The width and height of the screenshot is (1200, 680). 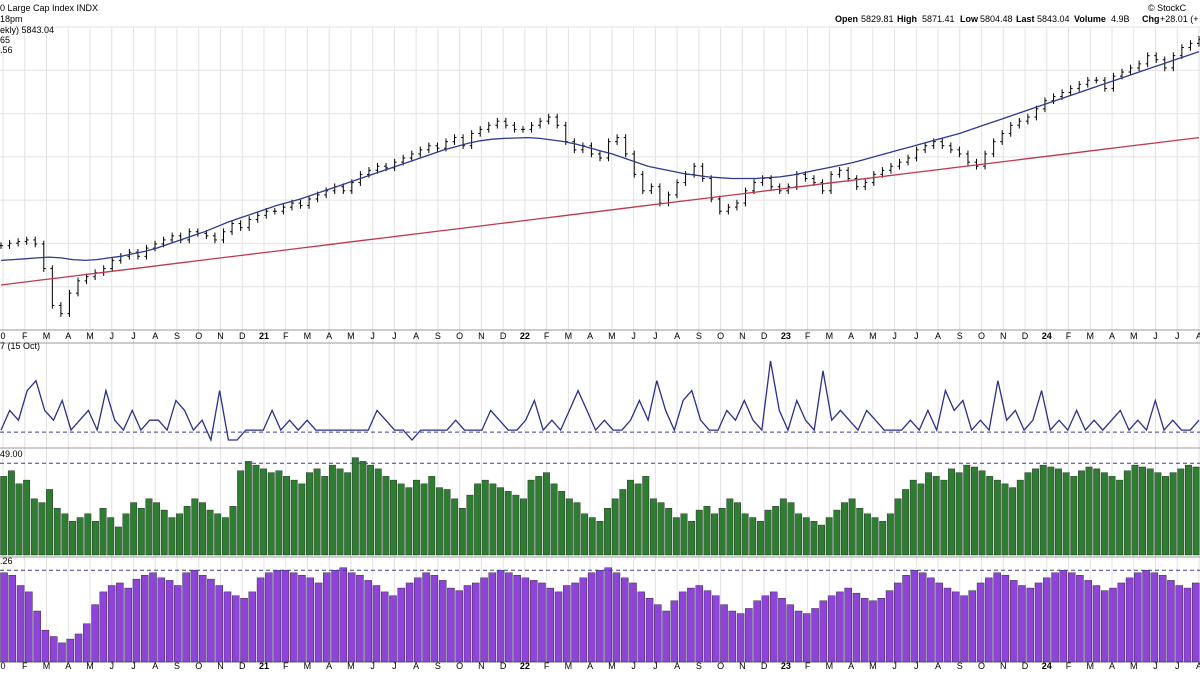 What do you see at coordinates (525, 336) in the screenshot?
I see `x-tick-label-upper: 22` at bounding box center [525, 336].